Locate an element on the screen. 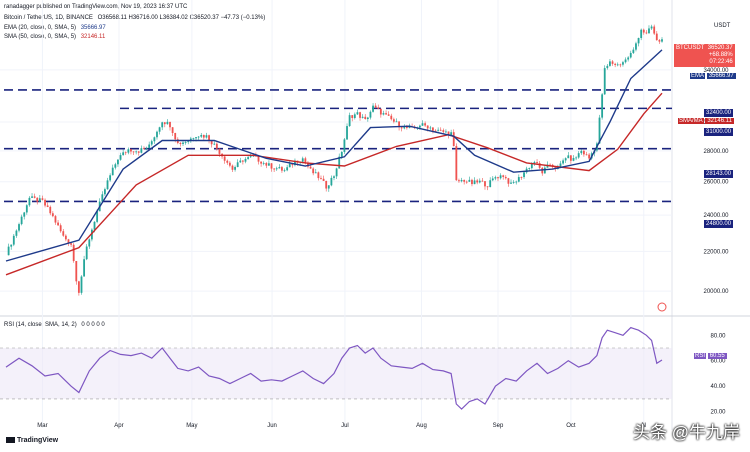 This screenshot has width=750, height=452. ema-legend: EMA (20, close, 0, SMA, 5) 35666.97 is located at coordinates (56, 28).